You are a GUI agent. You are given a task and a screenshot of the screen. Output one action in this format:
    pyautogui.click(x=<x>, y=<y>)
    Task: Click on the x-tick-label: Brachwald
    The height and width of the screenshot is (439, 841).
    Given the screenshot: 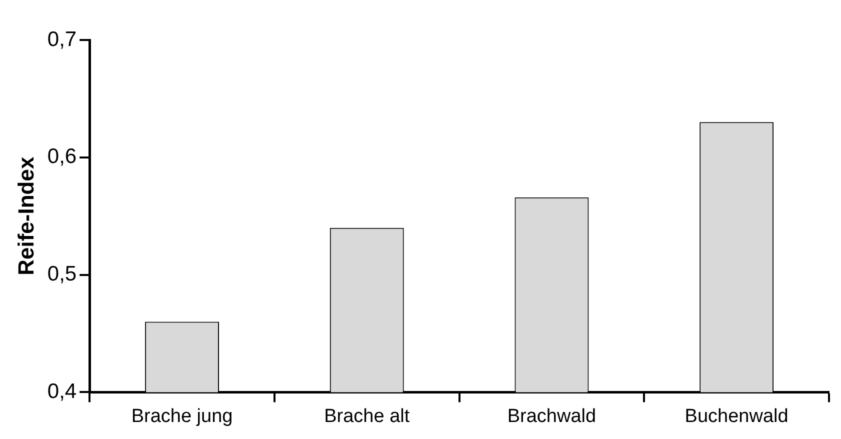 What is the action you would take?
    pyautogui.click(x=551, y=416)
    